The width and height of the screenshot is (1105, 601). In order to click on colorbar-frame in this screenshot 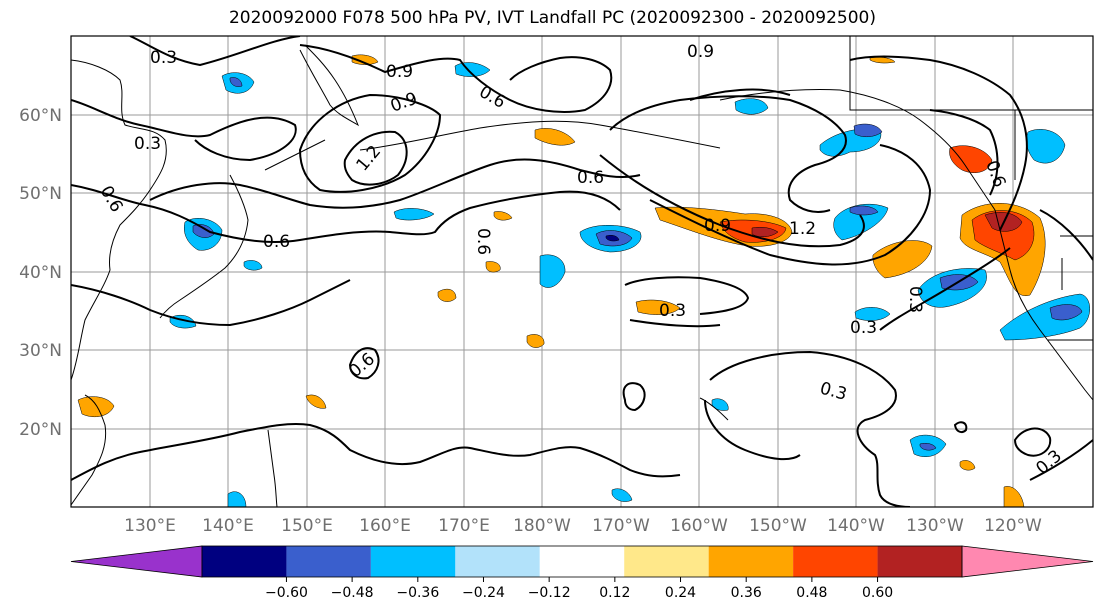, I will do `click(582, 561)`.